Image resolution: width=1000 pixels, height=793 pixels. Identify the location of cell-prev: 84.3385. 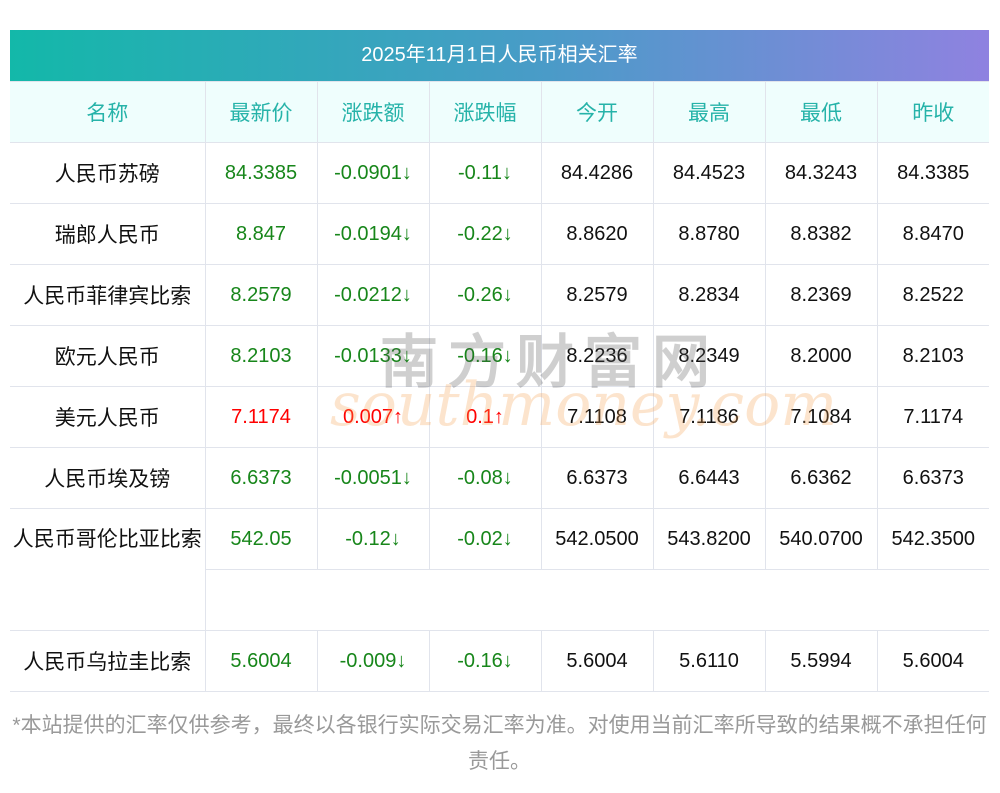
(932, 173).